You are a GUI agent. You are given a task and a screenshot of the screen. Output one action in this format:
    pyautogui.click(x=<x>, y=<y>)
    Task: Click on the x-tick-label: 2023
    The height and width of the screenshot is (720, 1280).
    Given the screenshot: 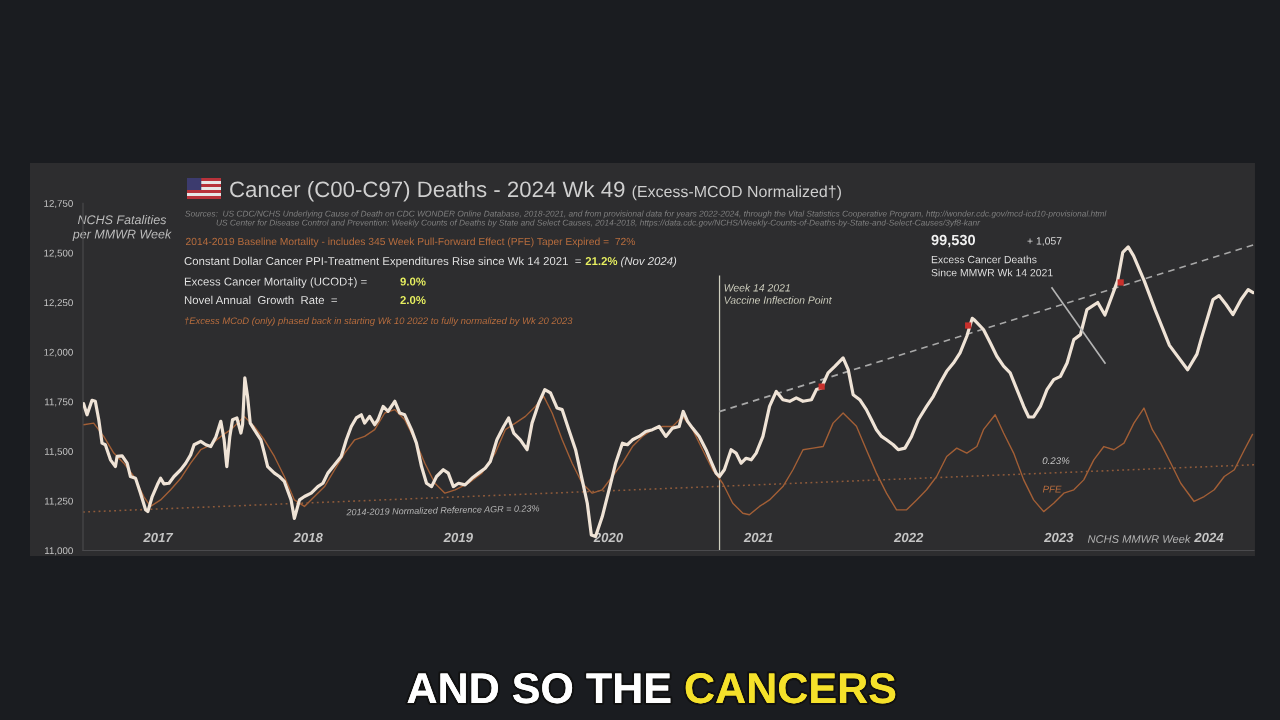 What is the action you would take?
    pyautogui.click(x=1058, y=537)
    